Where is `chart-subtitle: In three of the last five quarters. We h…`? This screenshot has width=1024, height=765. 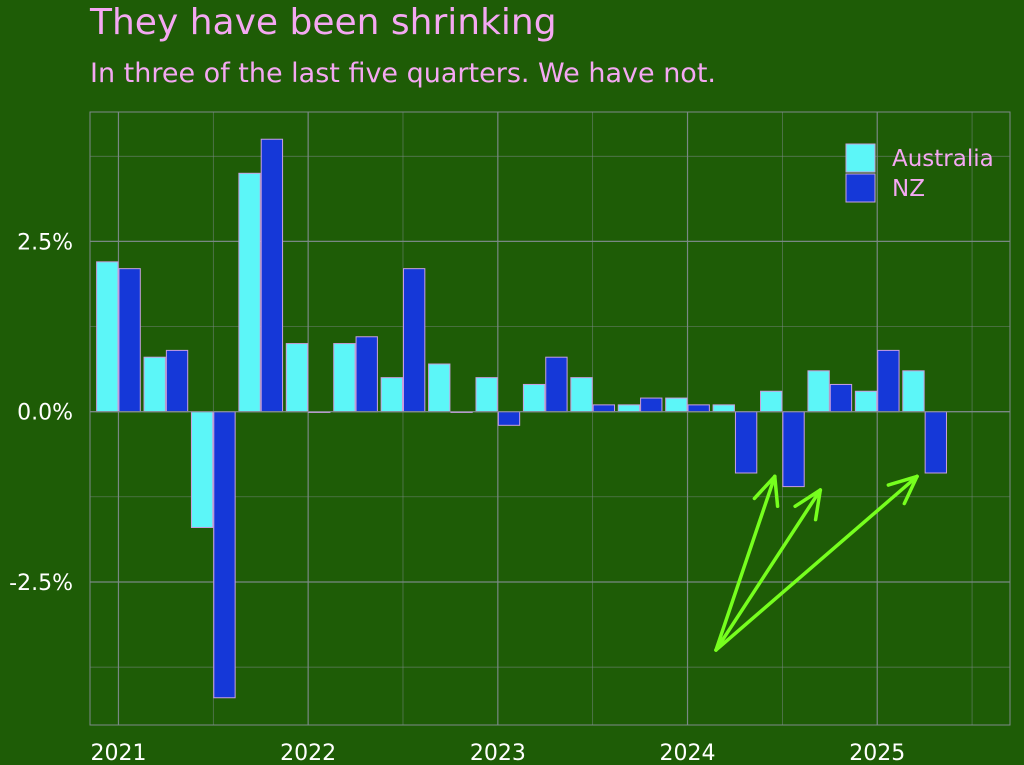
chart-subtitle: In three of the last five quarters. We h… is located at coordinates (403, 73).